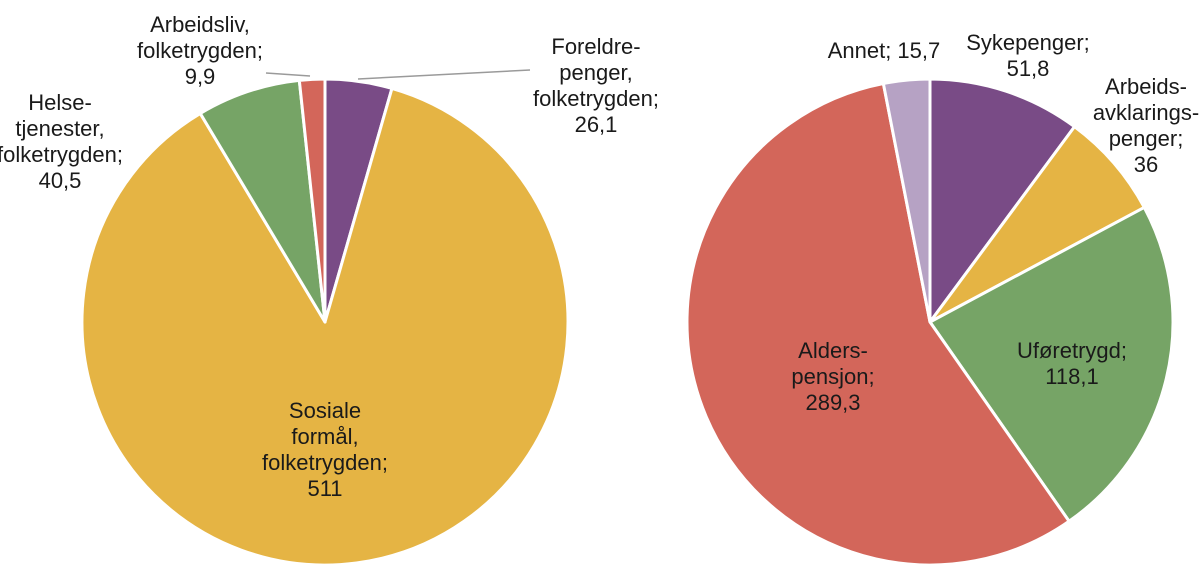 The height and width of the screenshot is (583, 1200). What do you see at coordinates (832, 376) in the screenshot?
I see `pie-2-label-4: Alders-pensjon; 289,3` at bounding box center [832, 376].